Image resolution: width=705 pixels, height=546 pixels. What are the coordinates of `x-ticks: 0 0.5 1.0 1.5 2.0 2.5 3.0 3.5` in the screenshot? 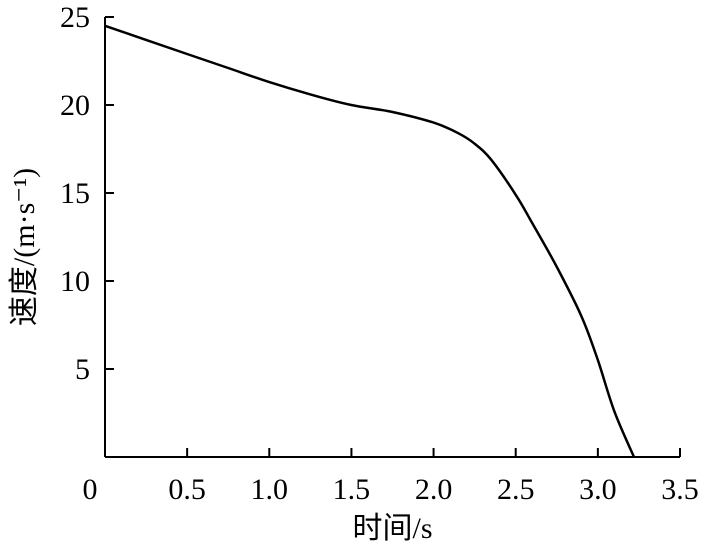 It's located at (391, 477).